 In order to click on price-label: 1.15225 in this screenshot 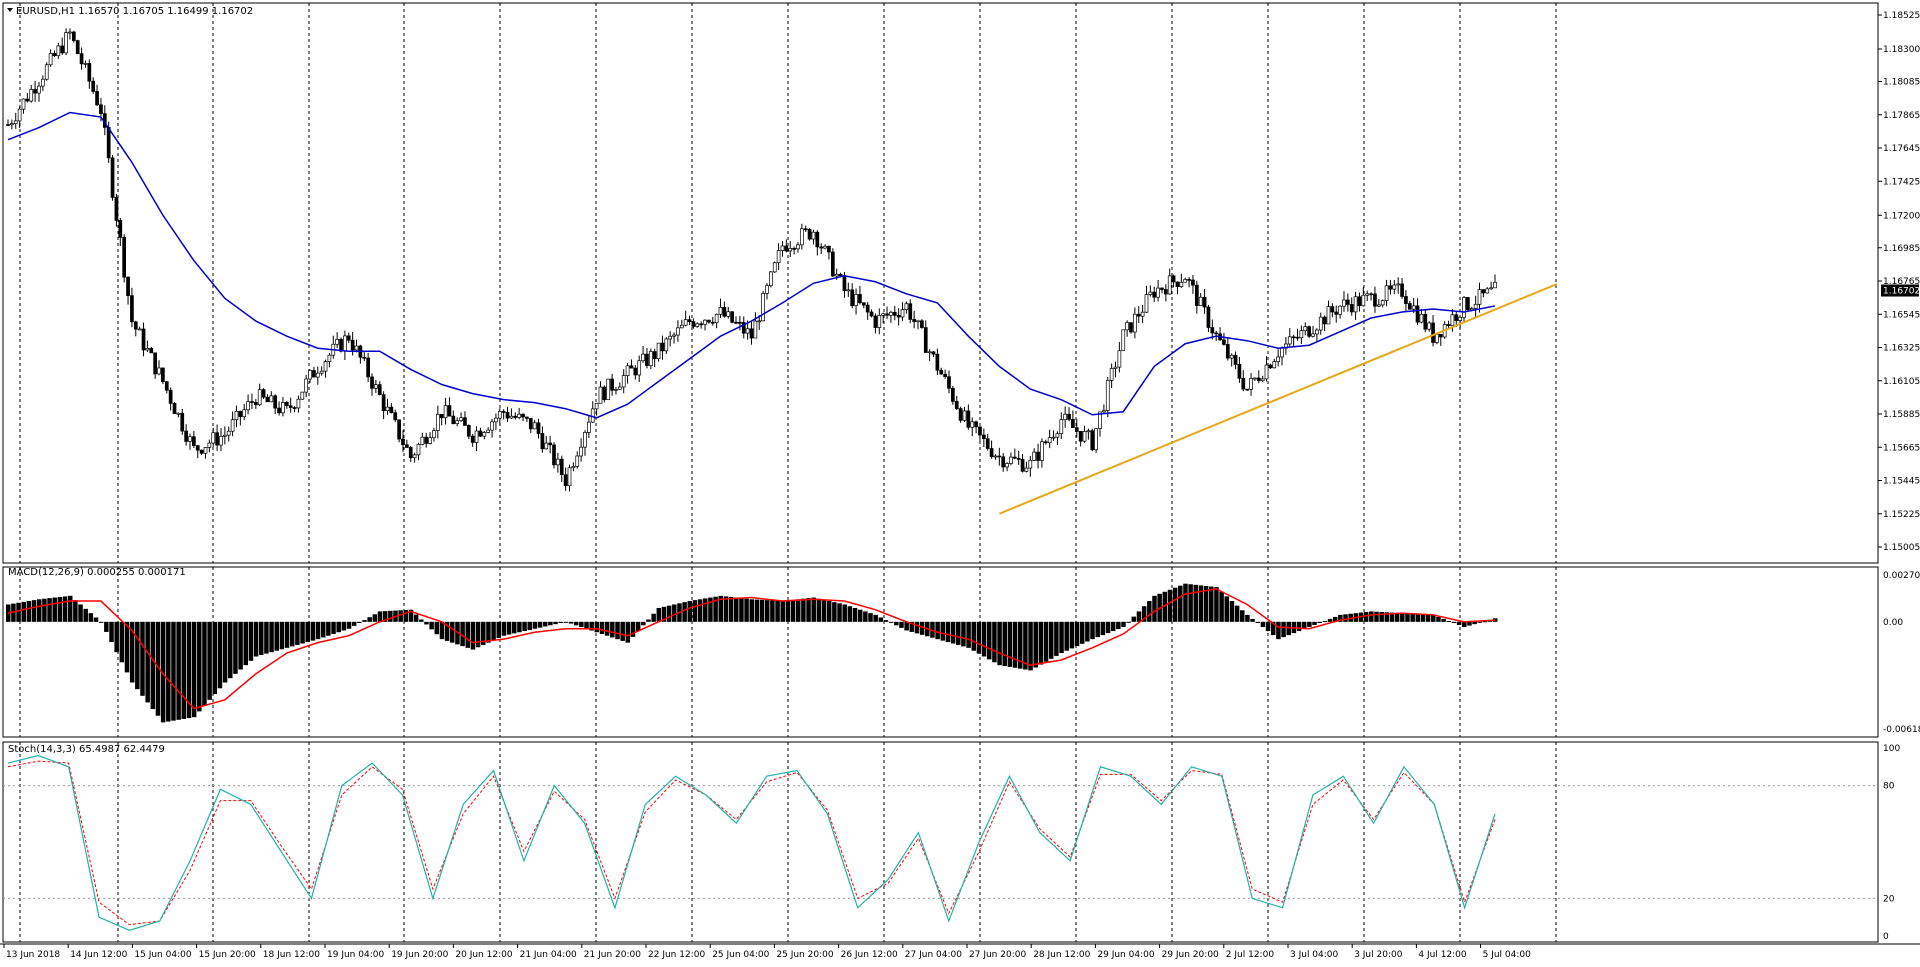, I will do `click(1901, 515)`.